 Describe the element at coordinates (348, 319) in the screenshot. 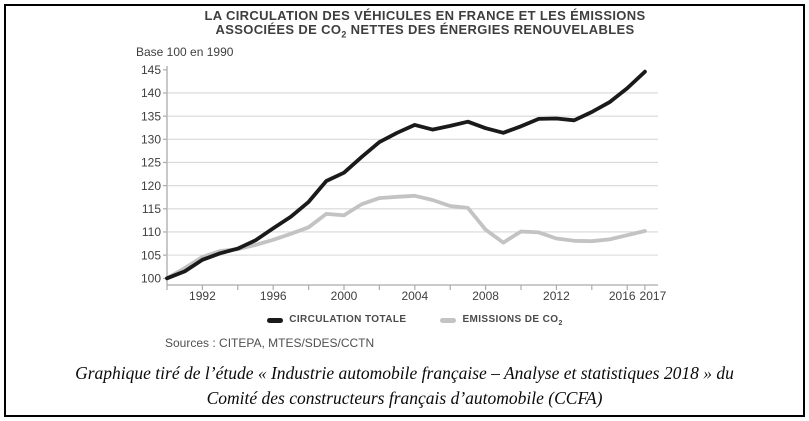

I see `legend-label-circulation: CIRCULATION TOTALE` at that location.